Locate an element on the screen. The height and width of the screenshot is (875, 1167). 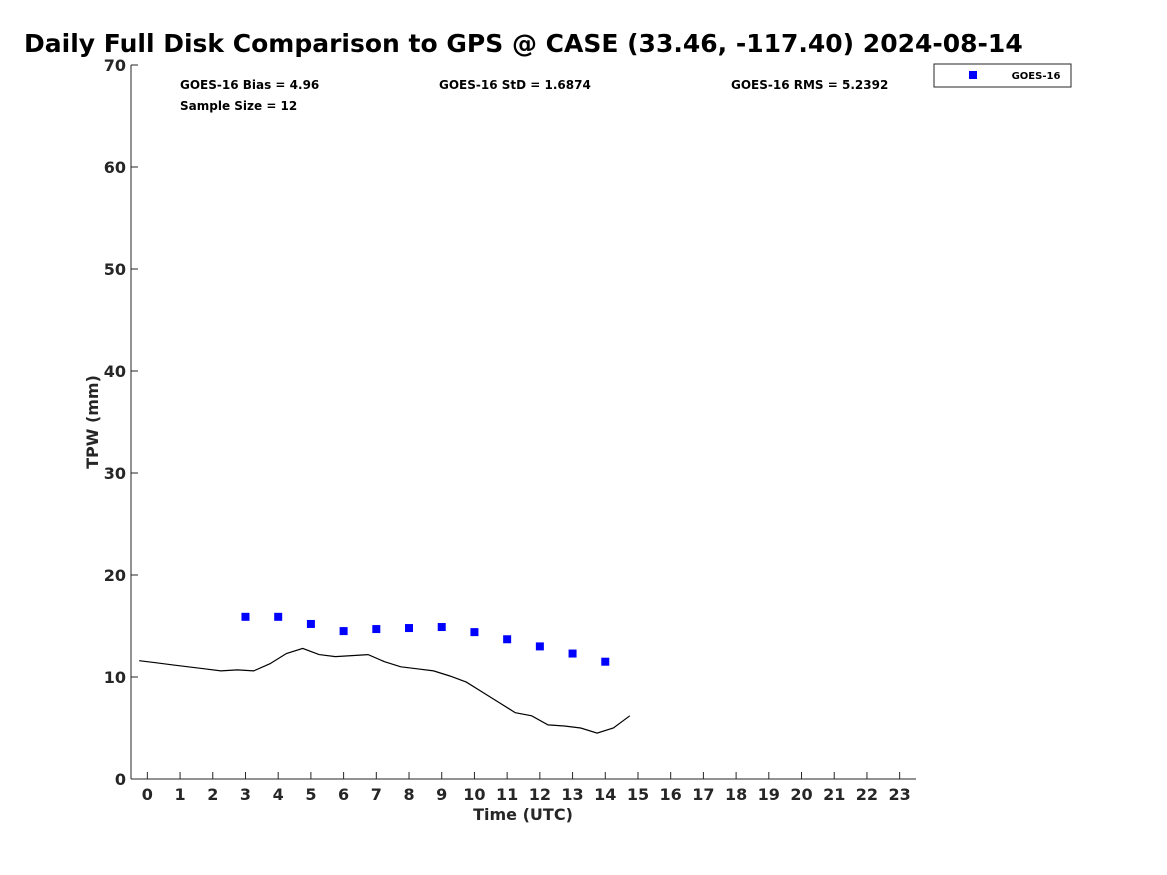
x-tick-label: 11 is located at coordinates (507, 794).